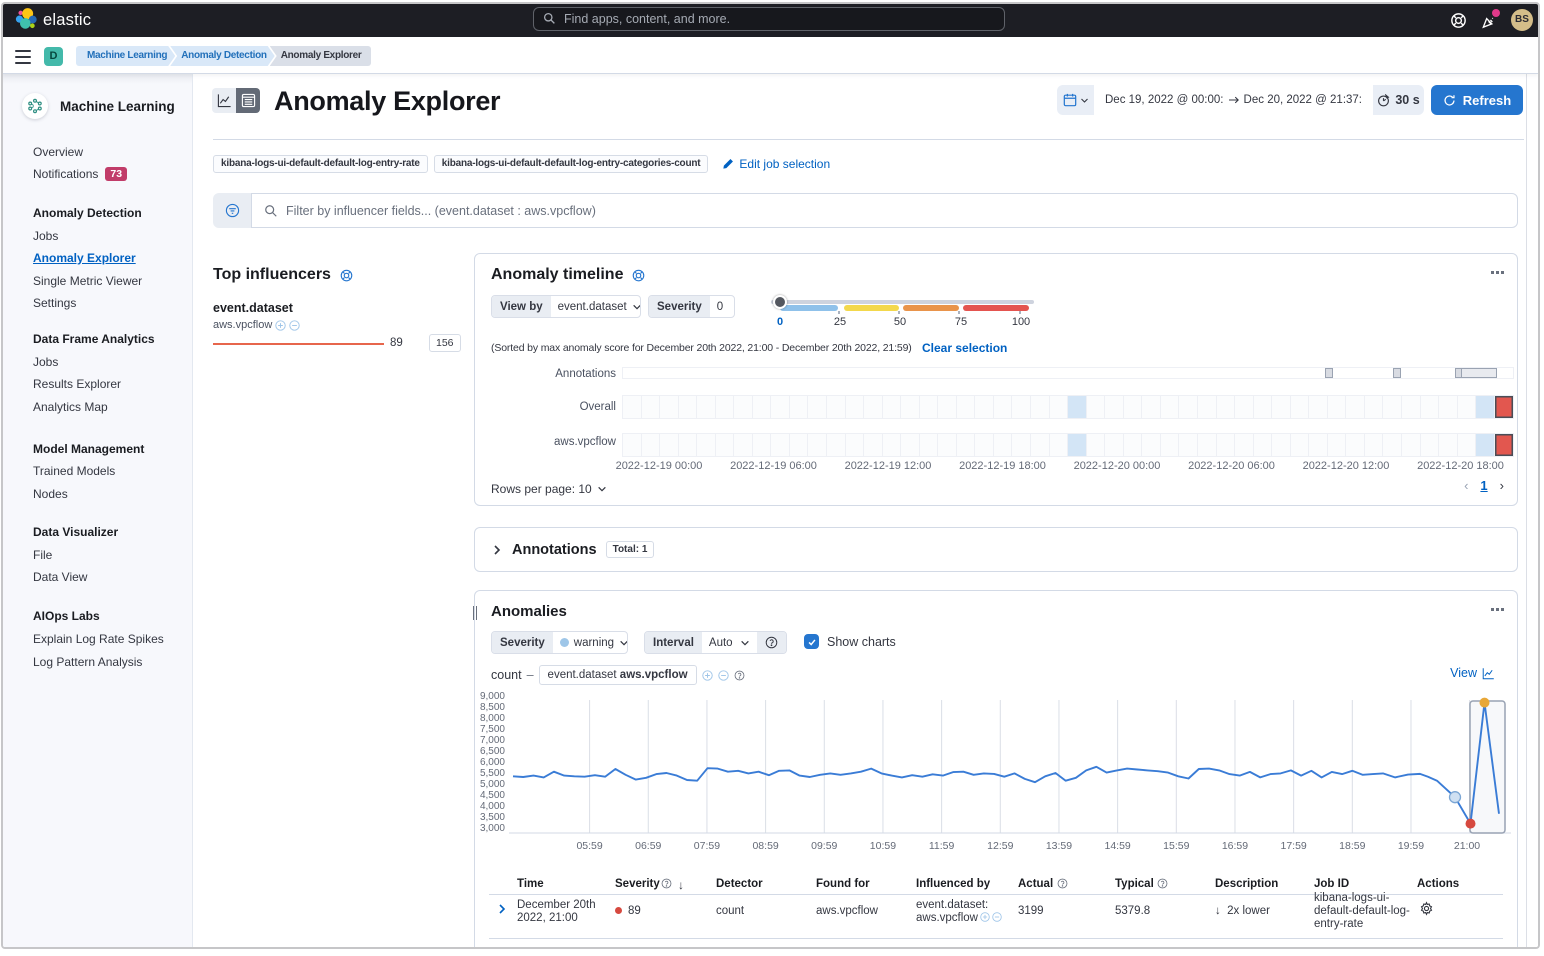  Describe the element at coordinates (492, 707) in the screenshot. I see `svg-text: 8,500` at that location.